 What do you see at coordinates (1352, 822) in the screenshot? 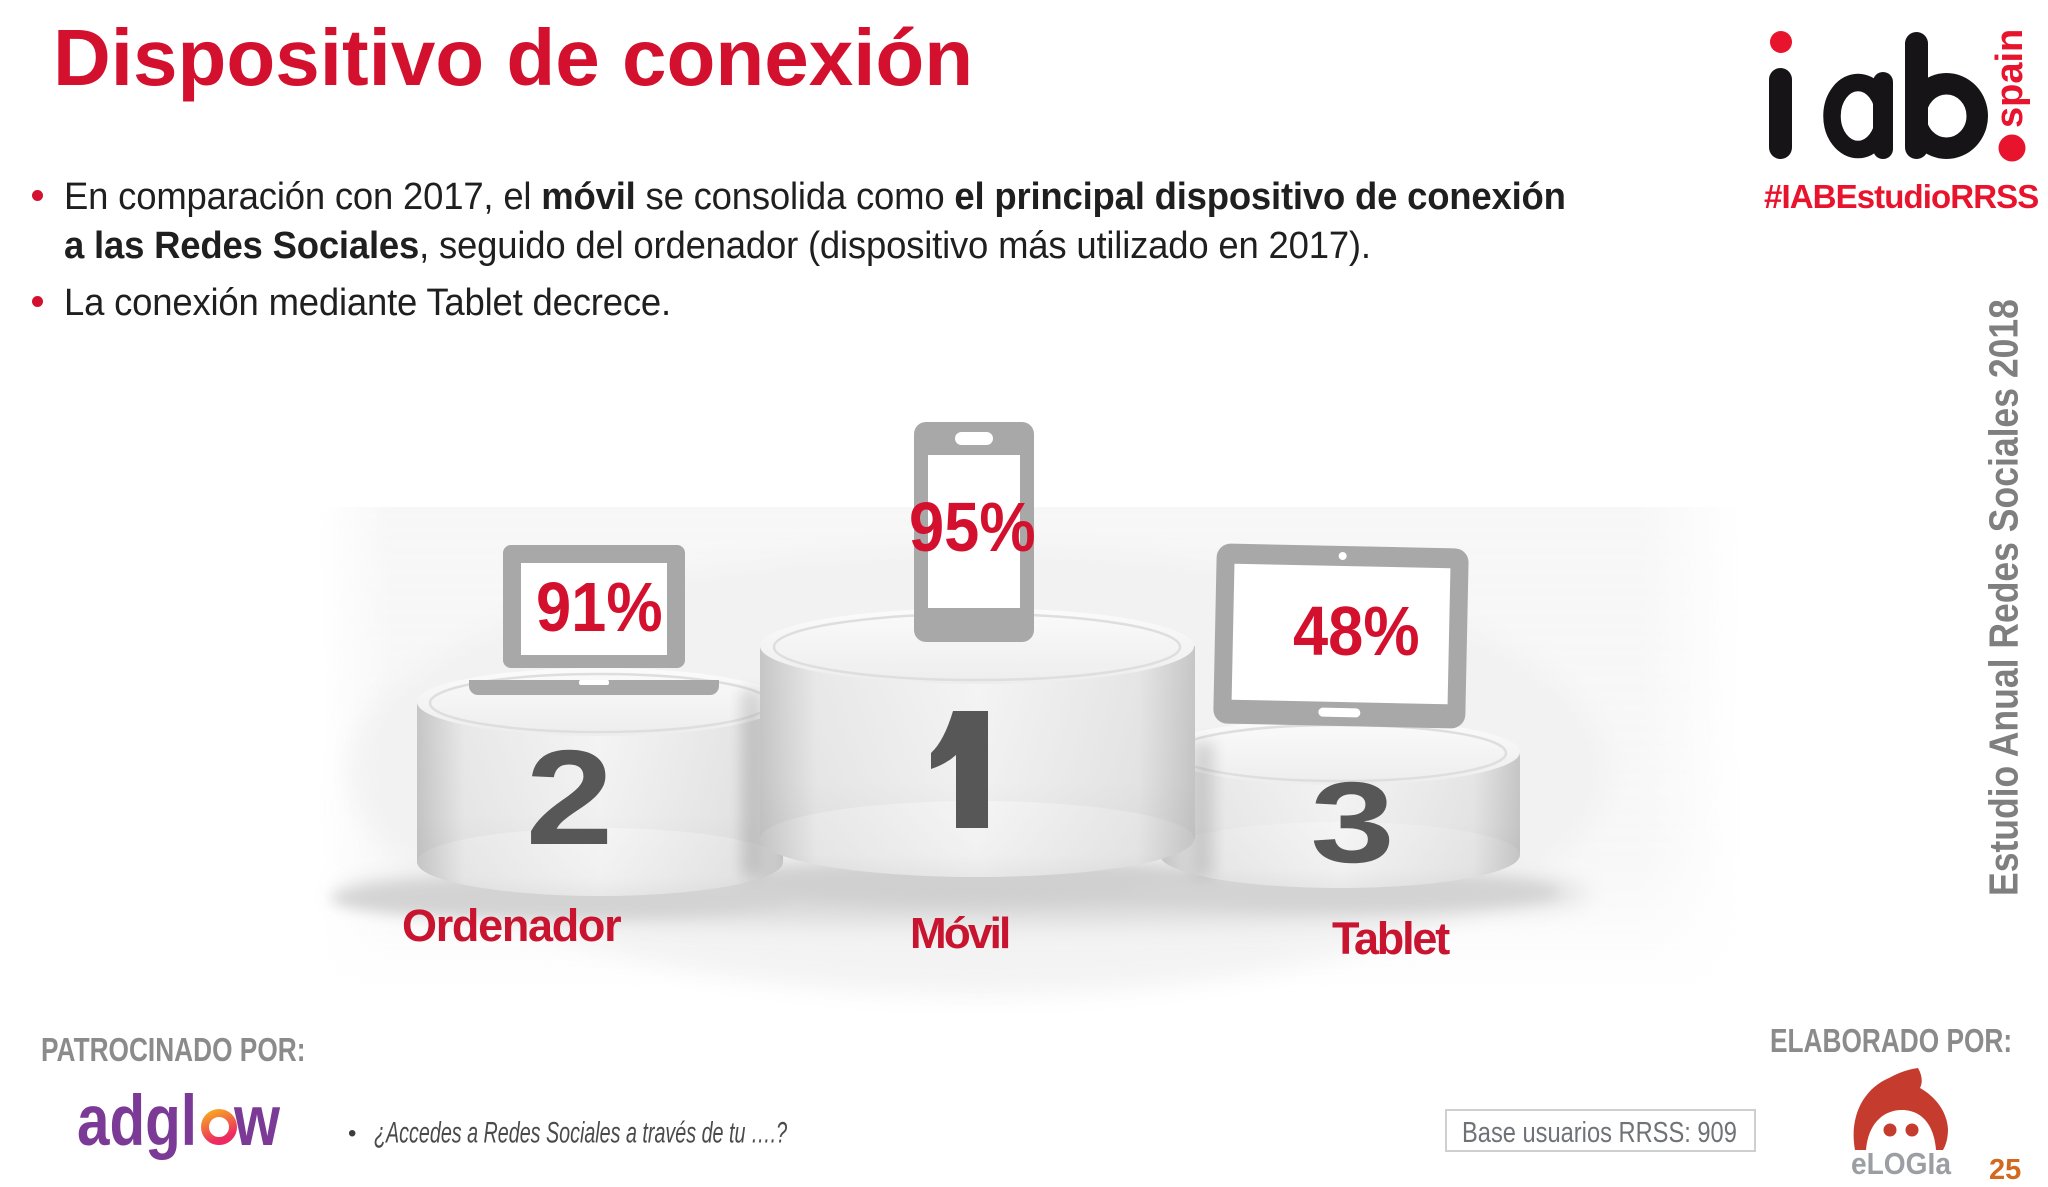
I see `svg-text: 3` at bounding box center [1352, 822].